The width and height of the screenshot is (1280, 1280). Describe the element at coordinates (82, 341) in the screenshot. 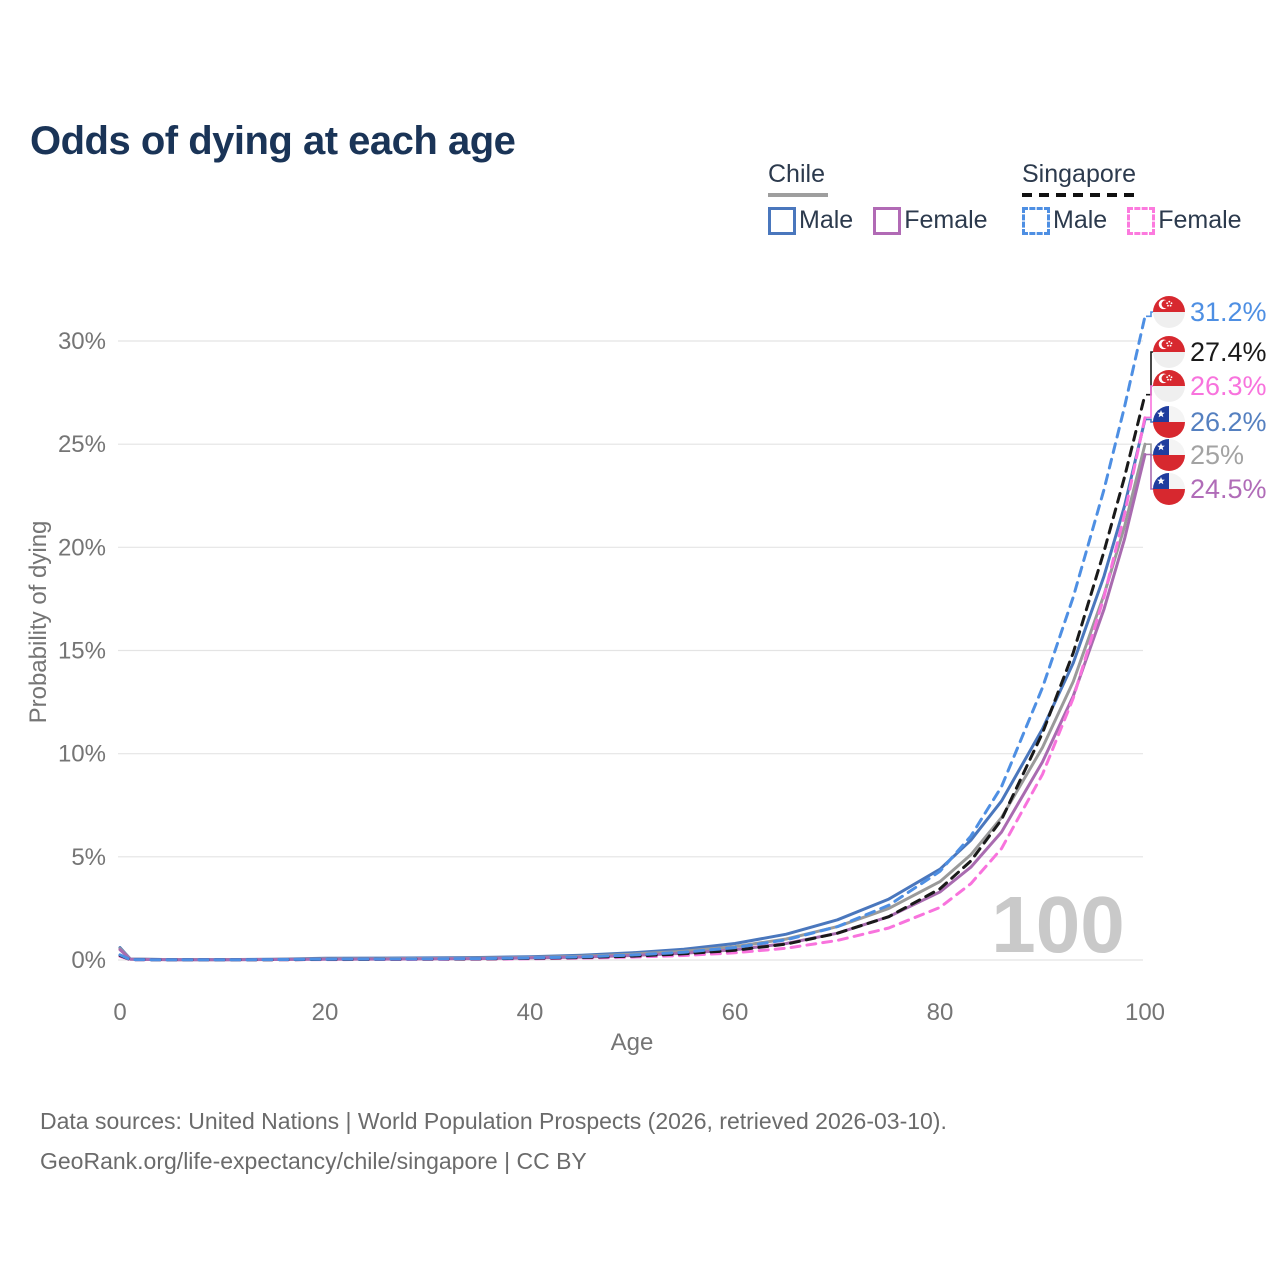

I see `y-tick-label: 30%` at that location.